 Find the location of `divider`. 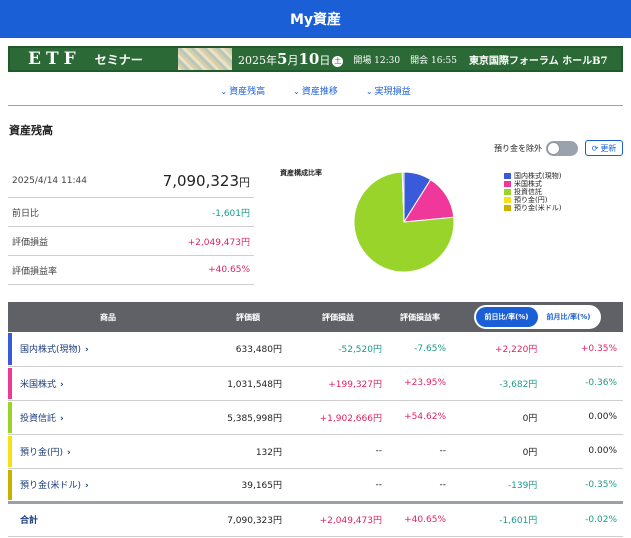

divider is located at coordinates (315, 105).